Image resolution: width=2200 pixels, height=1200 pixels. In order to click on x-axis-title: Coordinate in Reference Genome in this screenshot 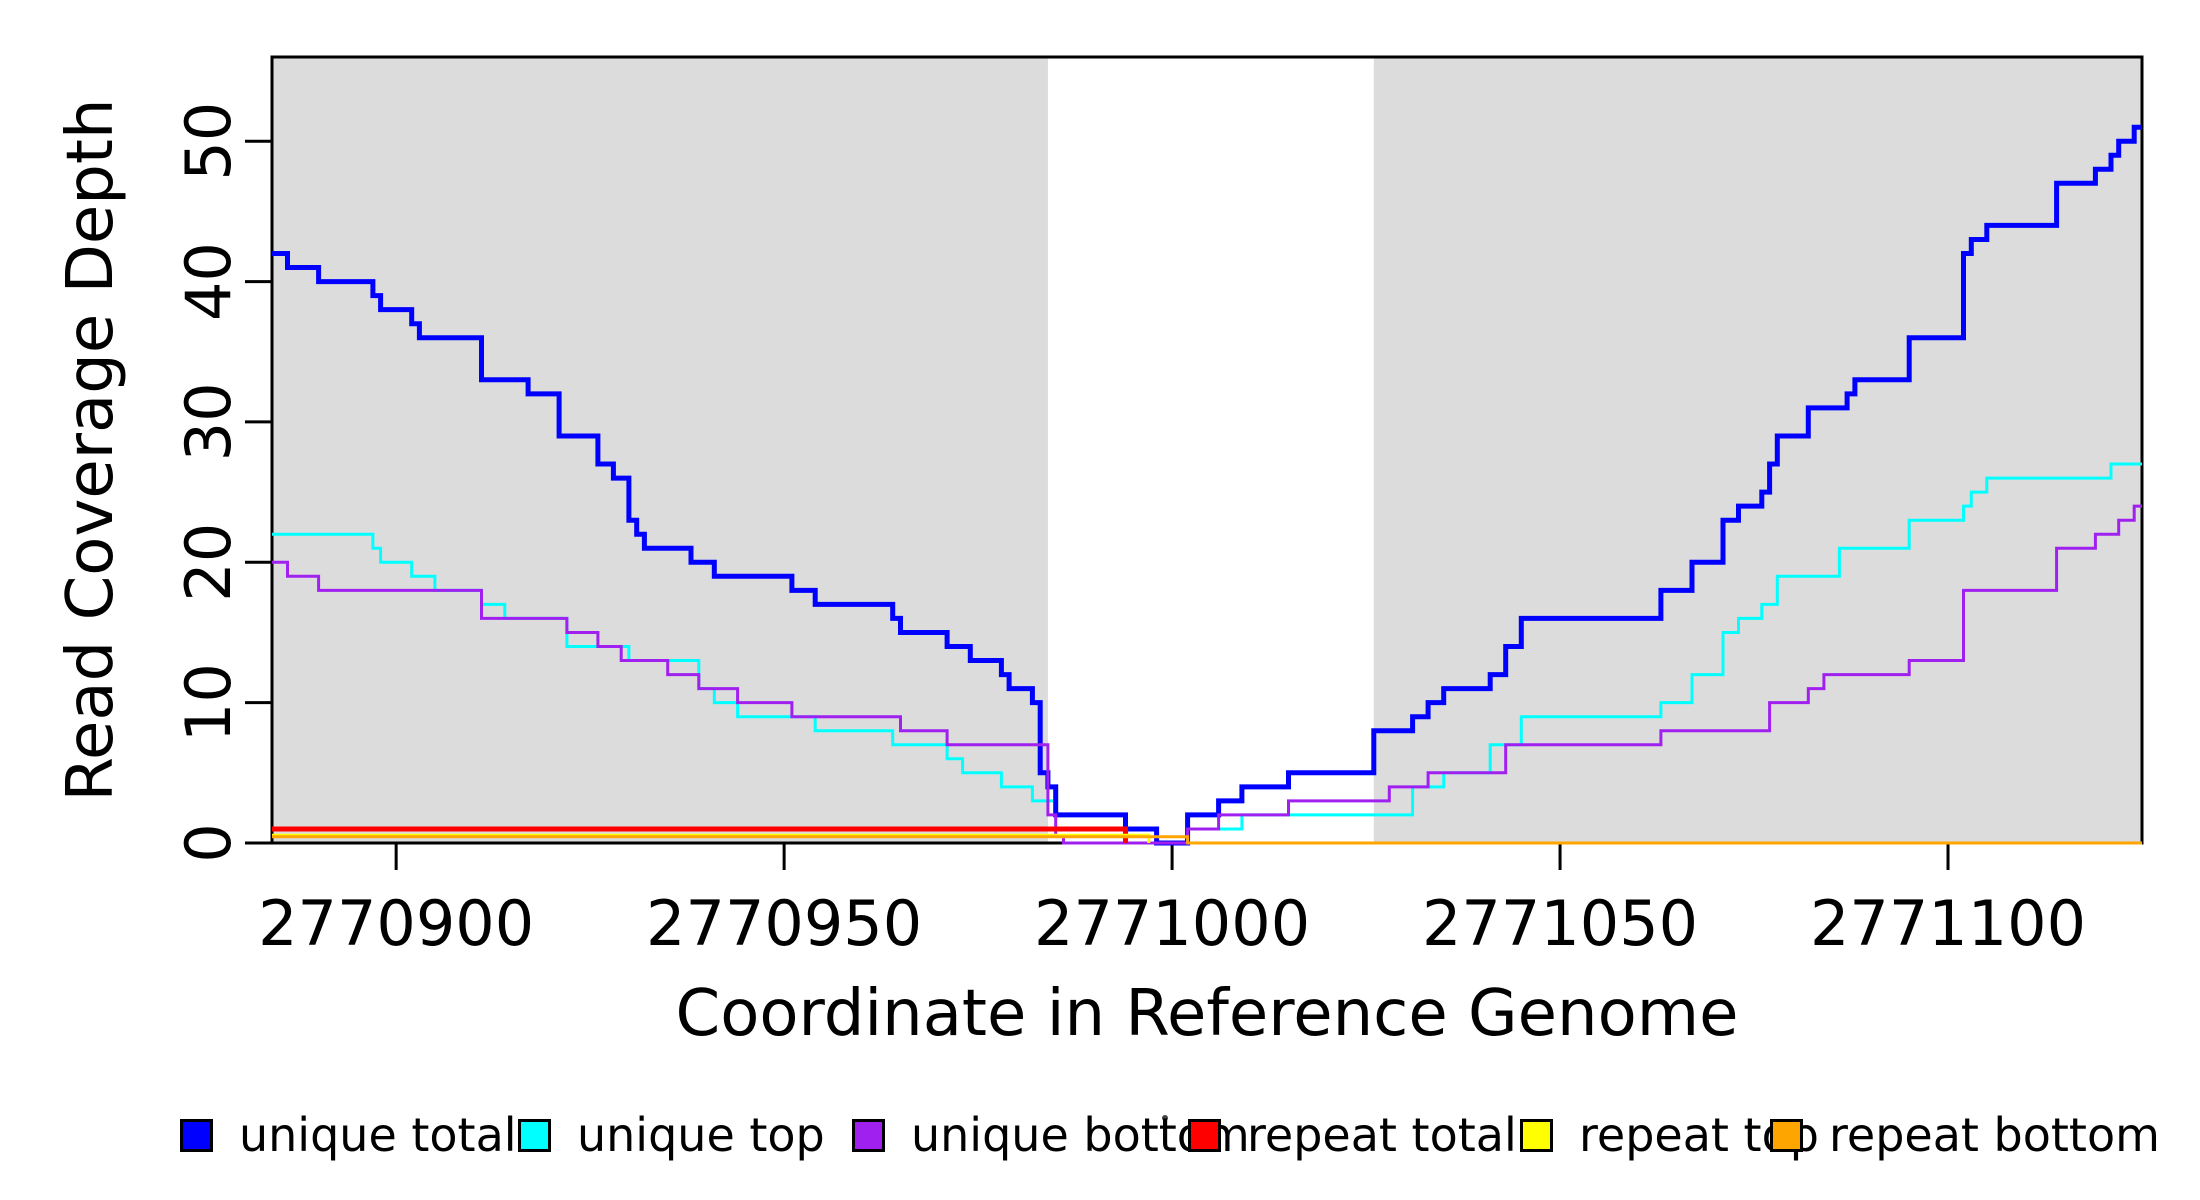, I will do `click(1207, 1014)`.